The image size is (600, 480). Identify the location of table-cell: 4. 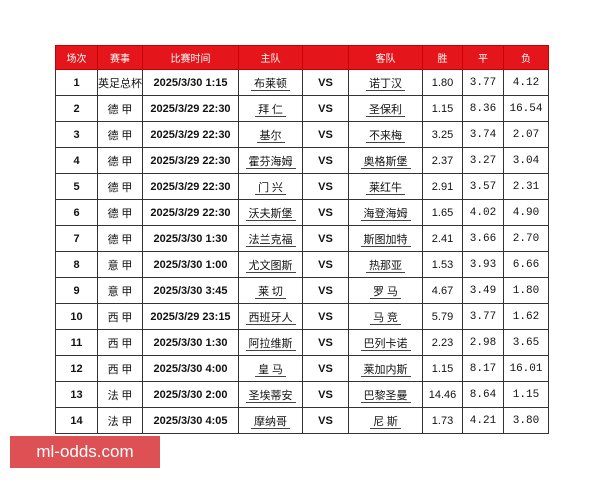
(76, 160).